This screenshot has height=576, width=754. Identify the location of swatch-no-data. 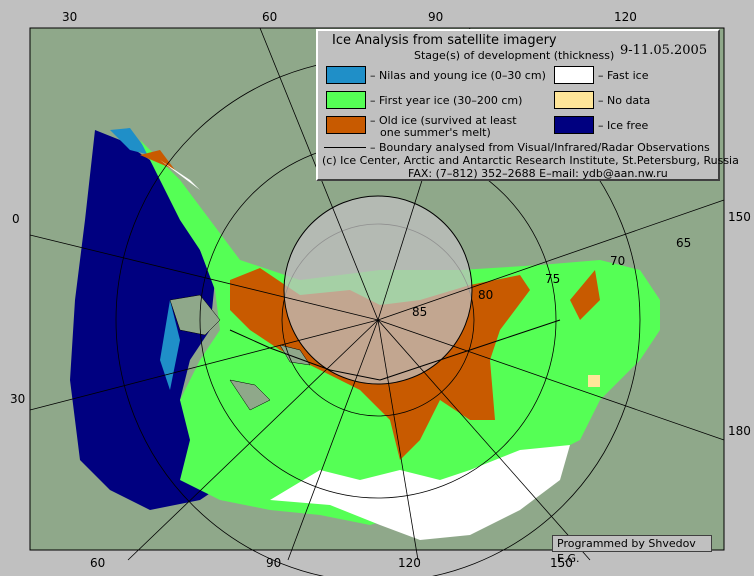
(574, 100).